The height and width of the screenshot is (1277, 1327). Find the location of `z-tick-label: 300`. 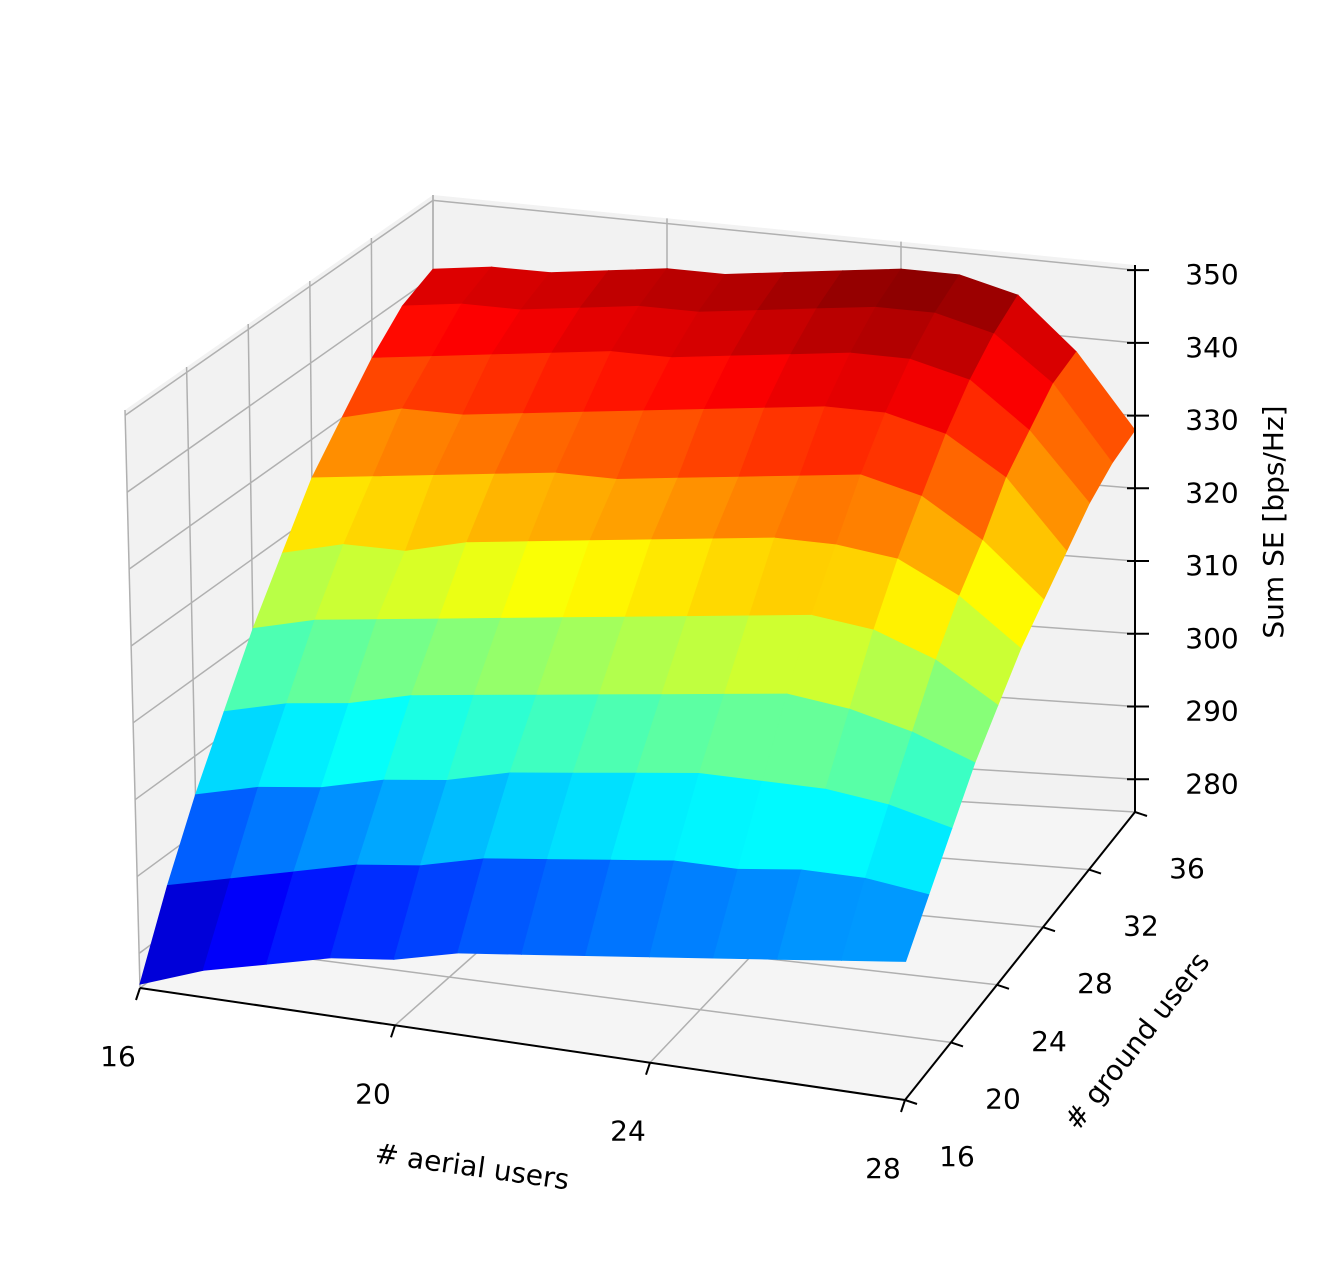

z-tick-label: 300 is located at coordinates (1211, 638).